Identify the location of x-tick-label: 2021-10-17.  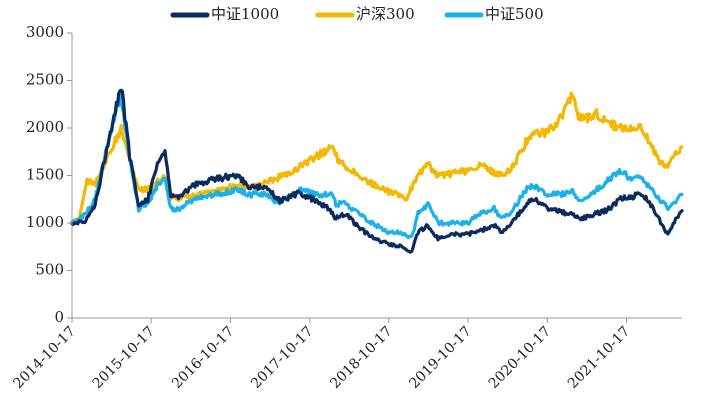
(599, 358).